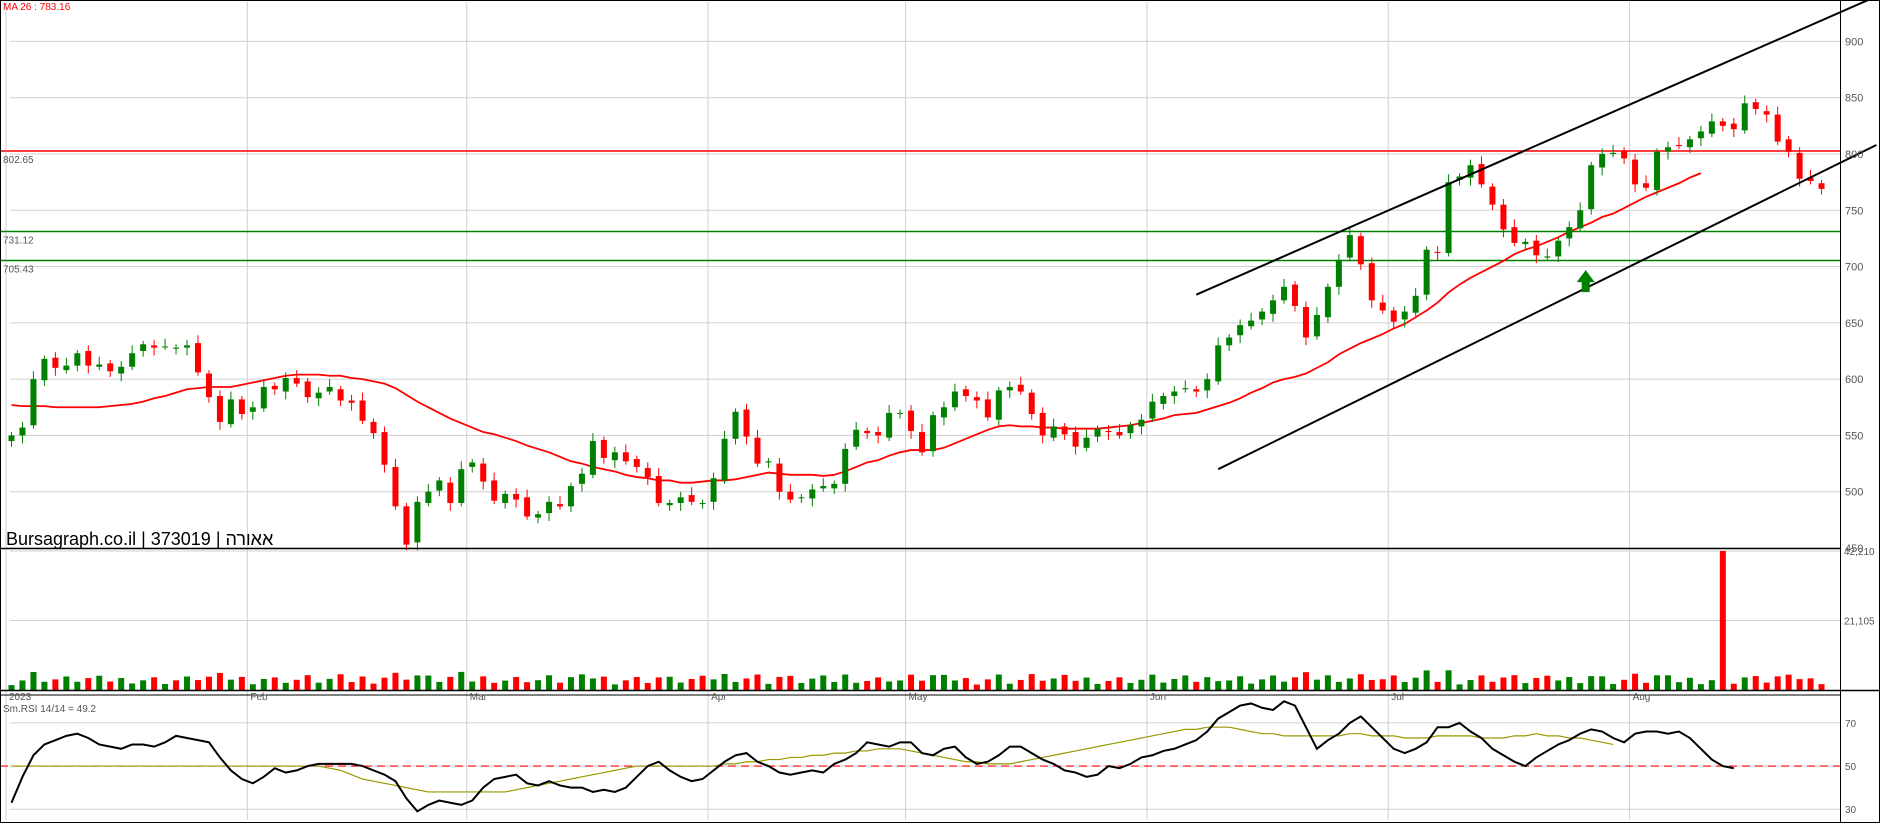  Describe the element at coordinates (1158, 697) in the screenshot. I see `x-tick-label: Jun` at that location.